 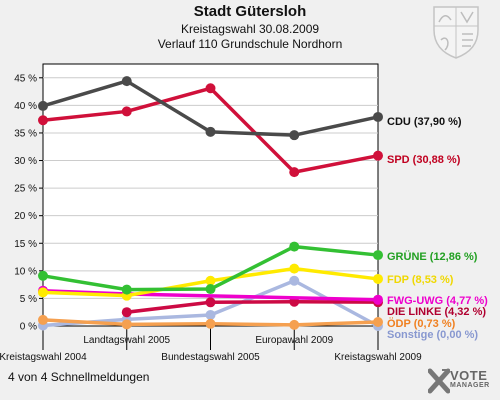 I want to click on series-line, so click(x=252, y=306).